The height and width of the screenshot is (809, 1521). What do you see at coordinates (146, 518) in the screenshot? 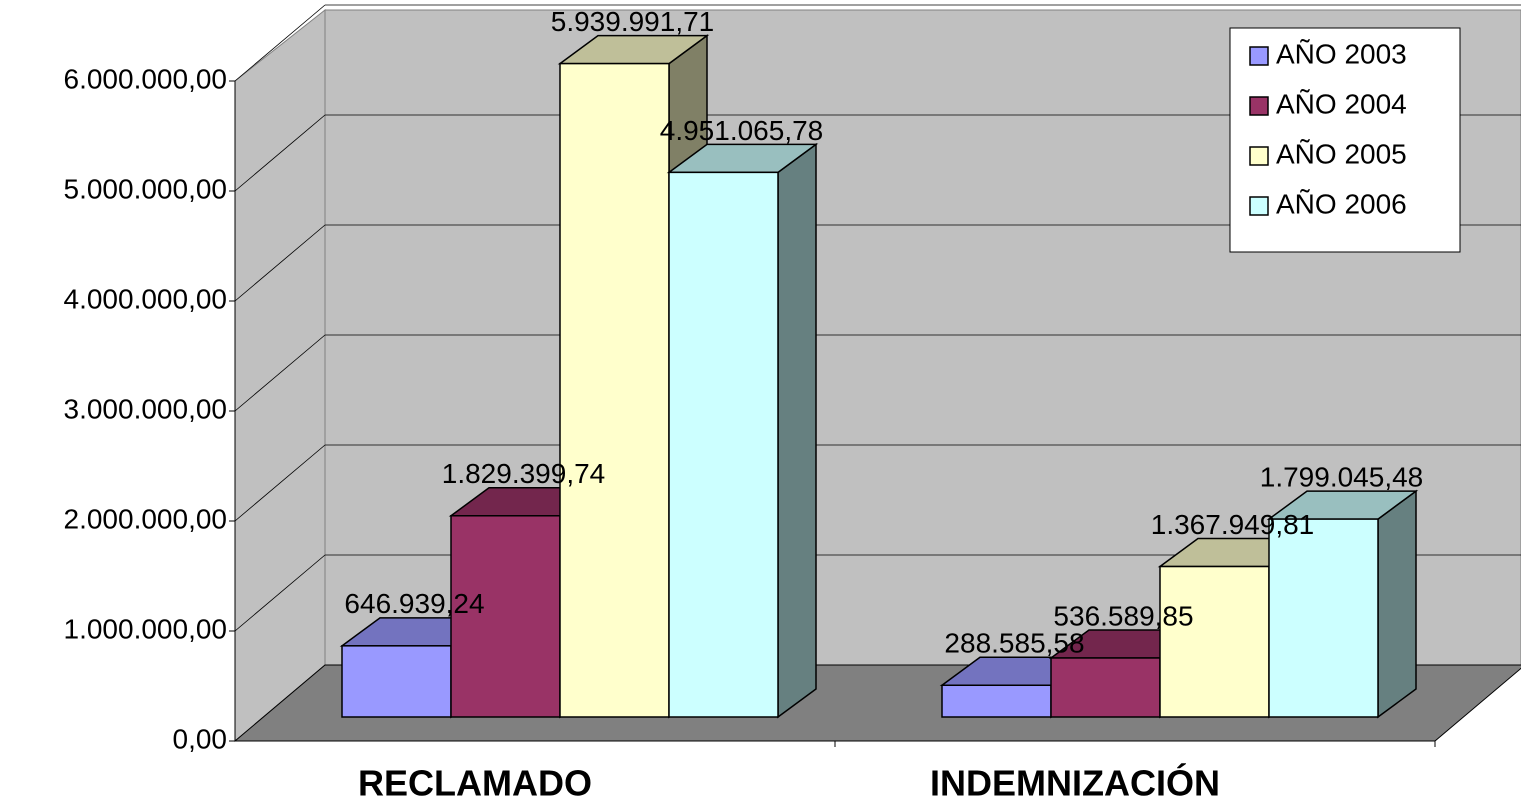
I see `y-tick-label: 2.000.000,00` at bounding box center [146, 518].